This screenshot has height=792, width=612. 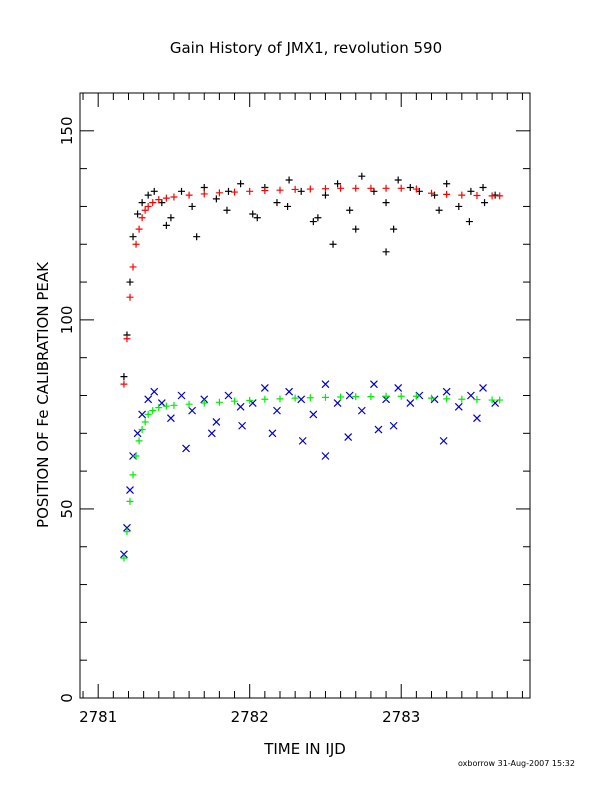 What do you see at coordinates (67, 320) in the screenshot?
I see `y-tick-label: 100` at bounding box center [67, 320].